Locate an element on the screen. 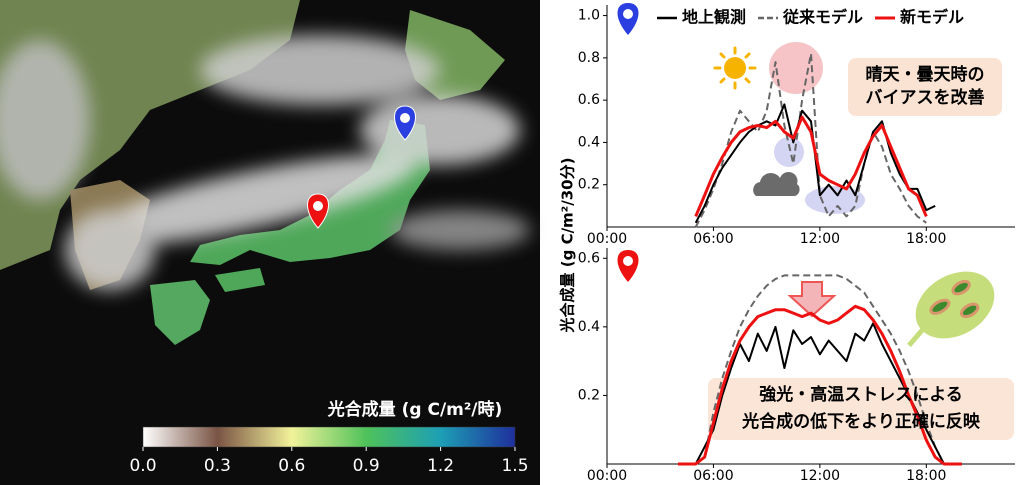 Image resolution: width=1024 pixels, height=485 pixels. colorbar-tick-label: 1.5 is located at coordinates (514, 466).